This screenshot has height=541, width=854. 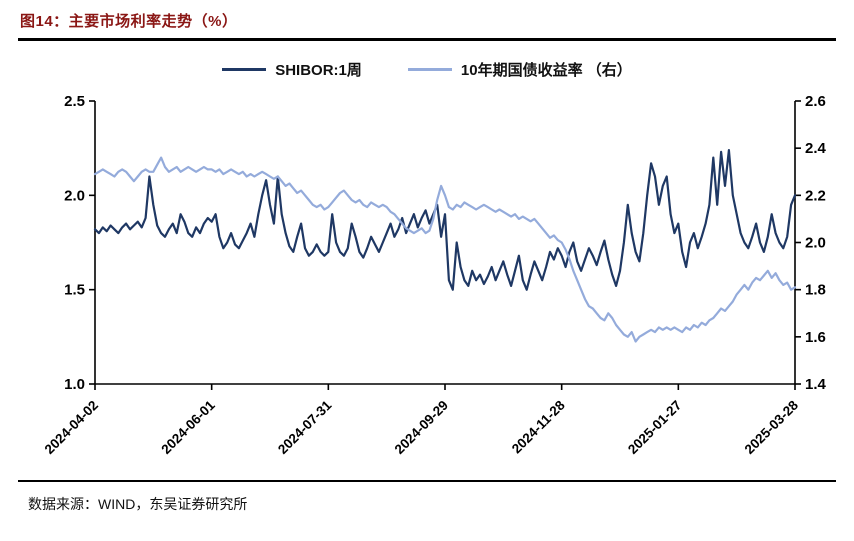 I want to click on chart-legend: SHIBOR:1周 10年期国债收益率 （右）, so click(x=427, y=69).